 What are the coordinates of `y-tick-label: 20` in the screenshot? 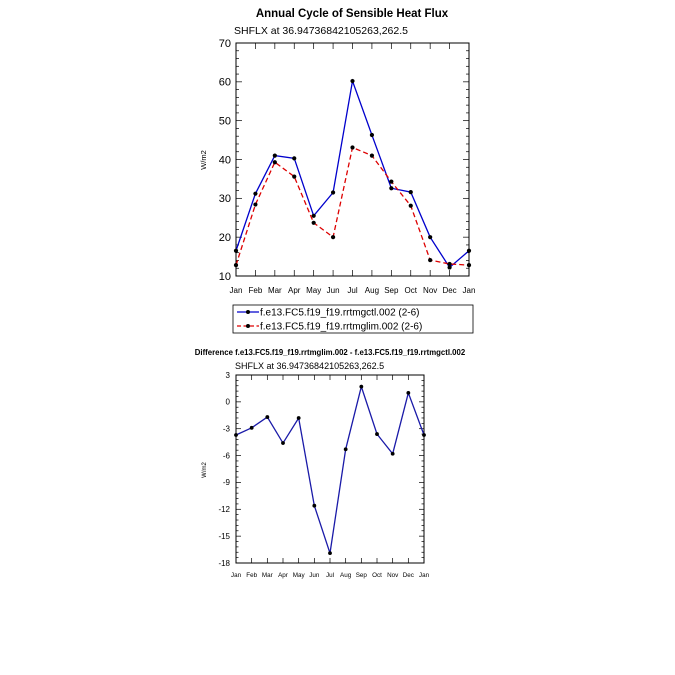 It's located at (225, 238).